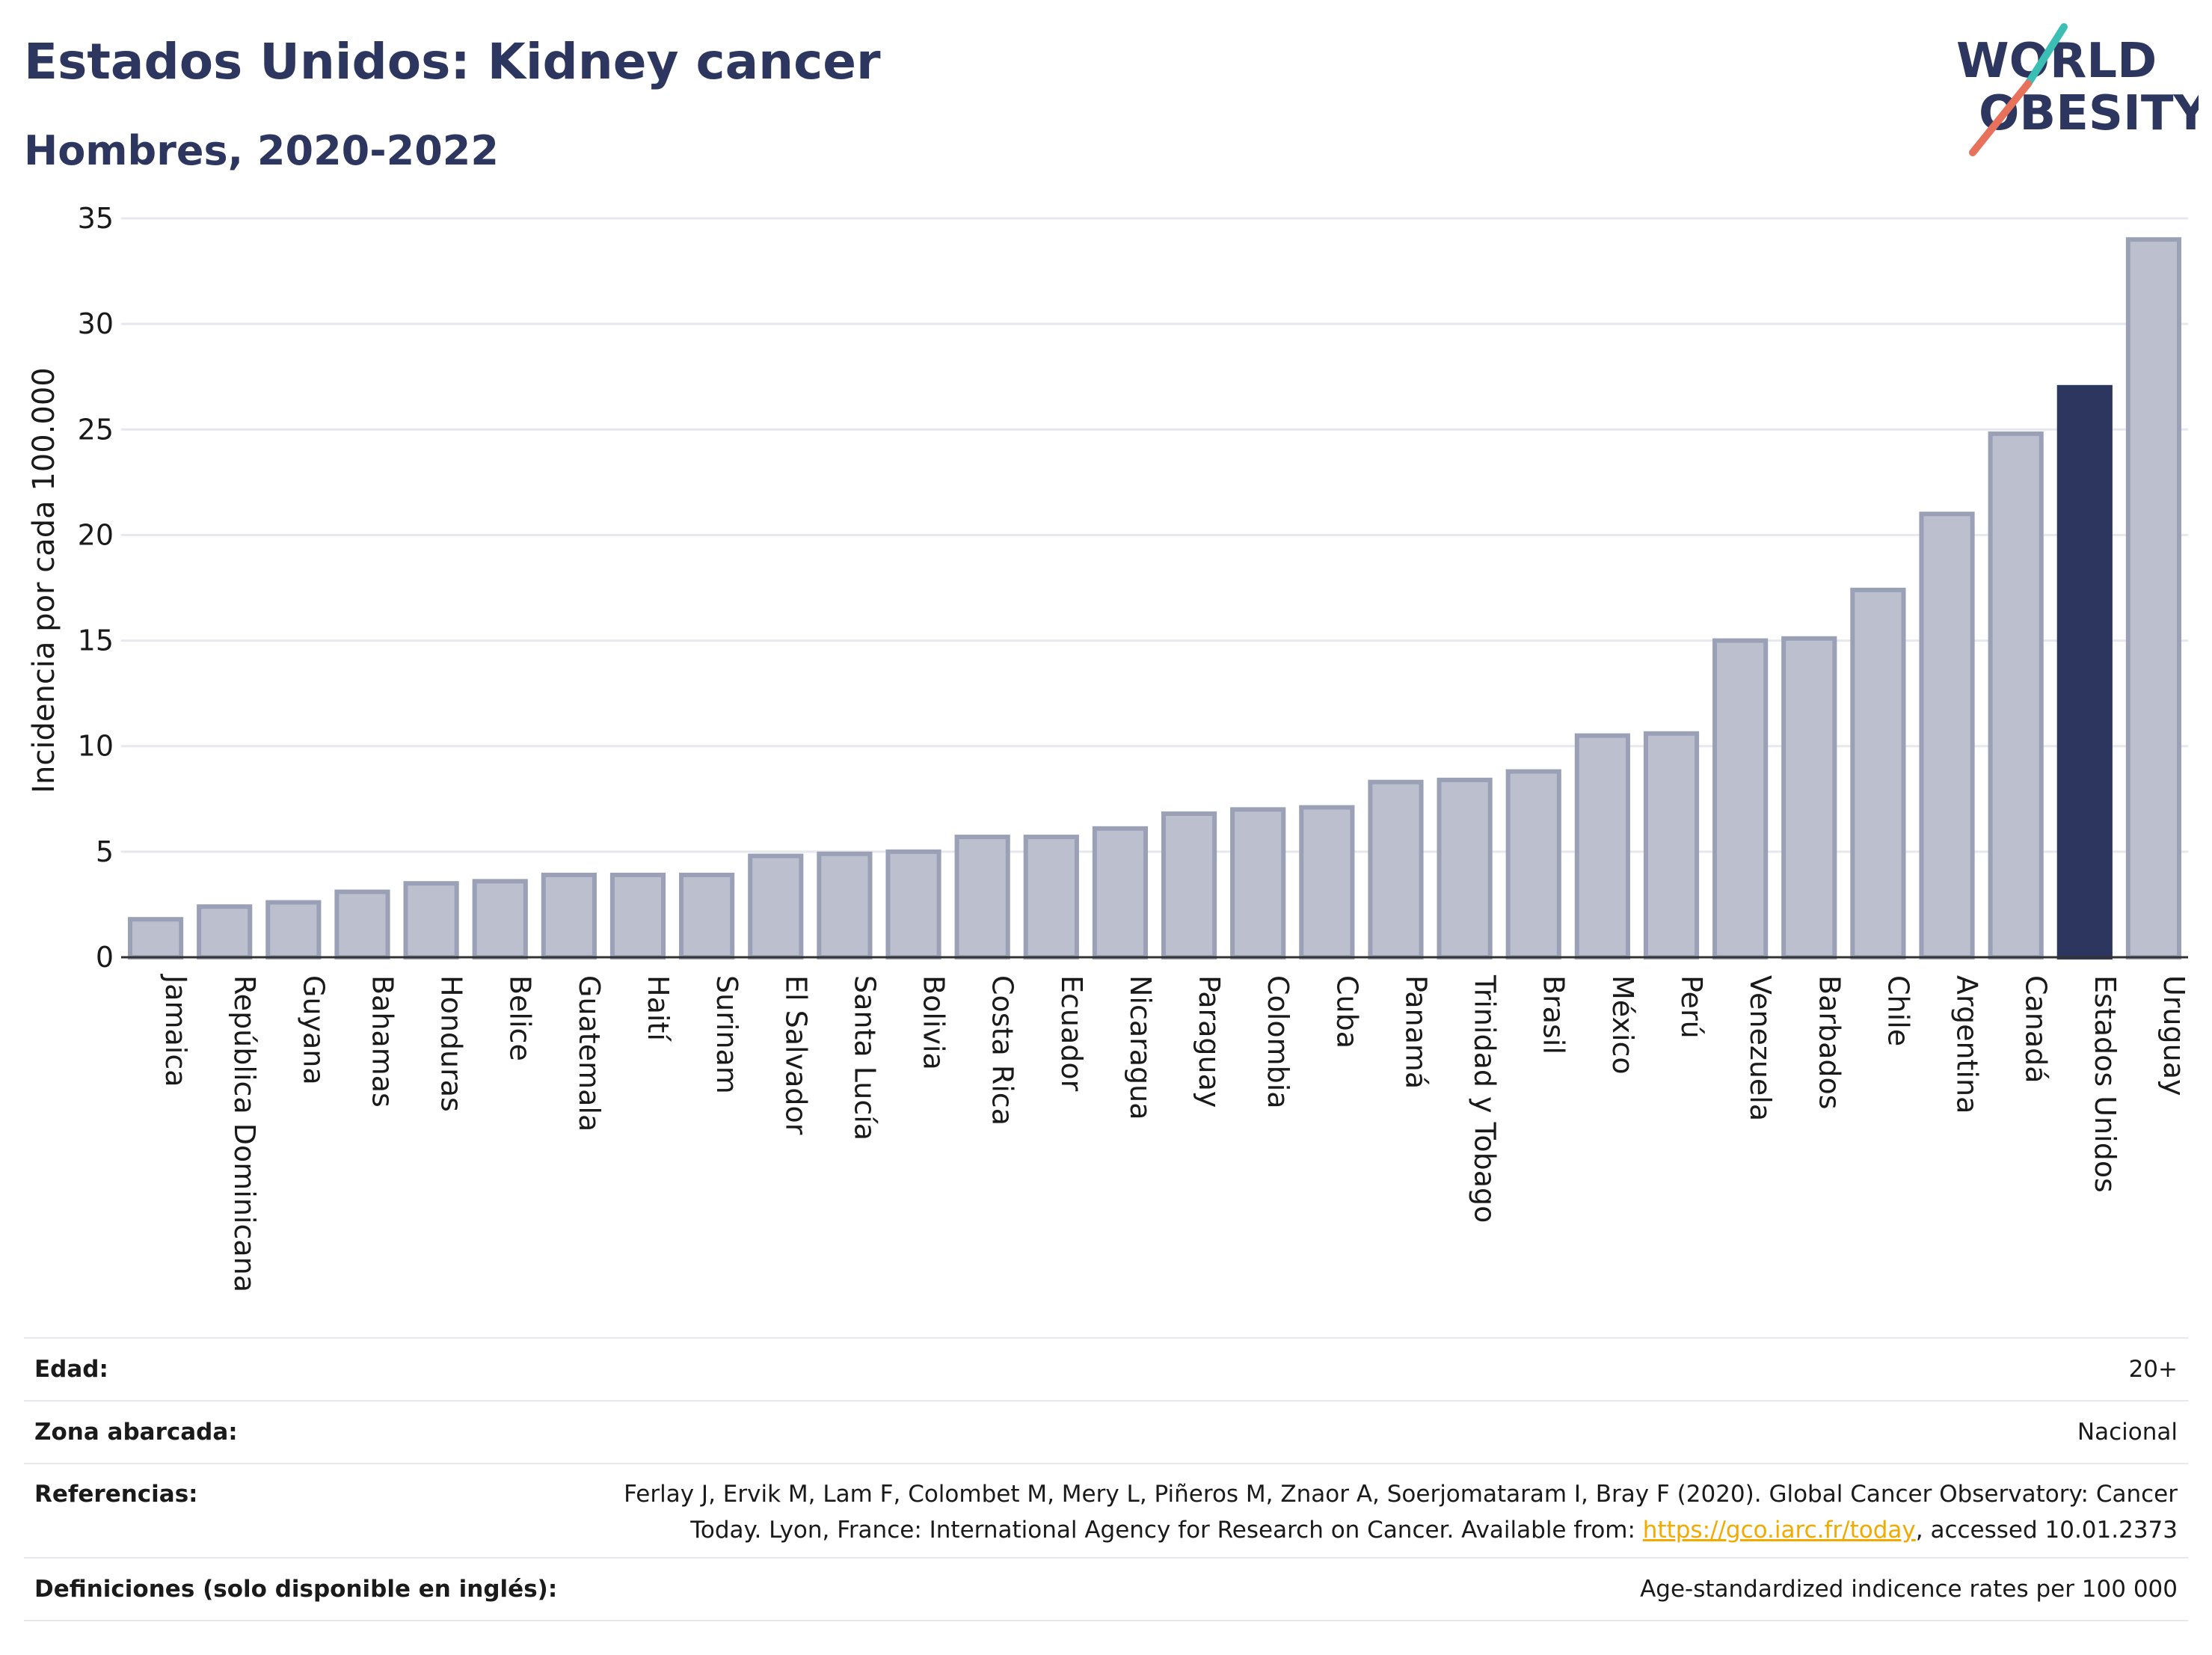  What do you see at coordinates (845, 905) in the screenshot?
I see `bar-santa-luc-a` at bounding box center [845, 905].